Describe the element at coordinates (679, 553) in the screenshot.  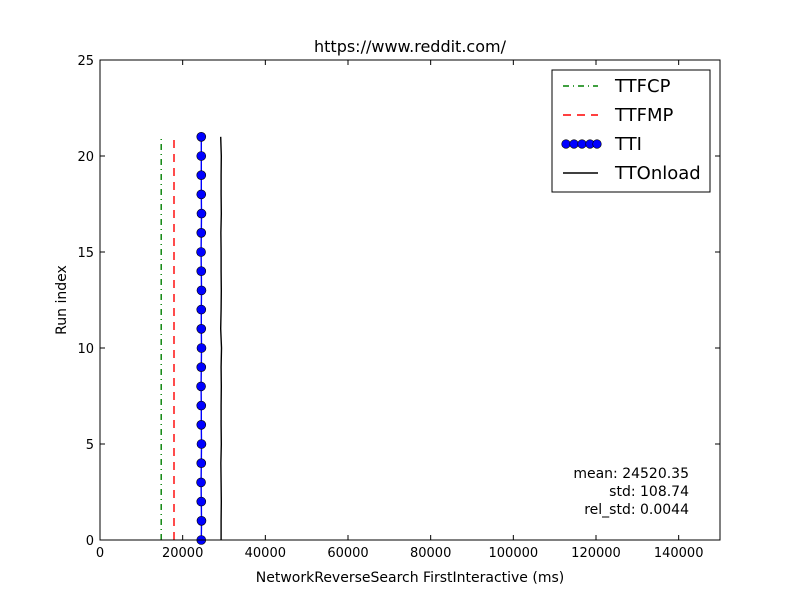
I see `x-tick-label: 140000` at that location.